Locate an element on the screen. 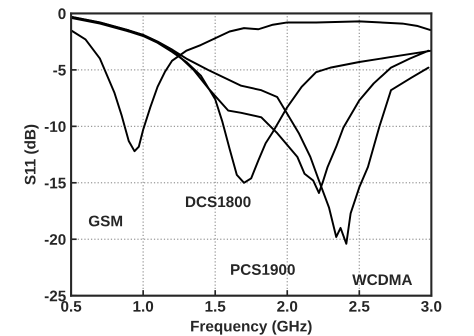  y-tick-label: -10 is located at coordinates (55, 126).